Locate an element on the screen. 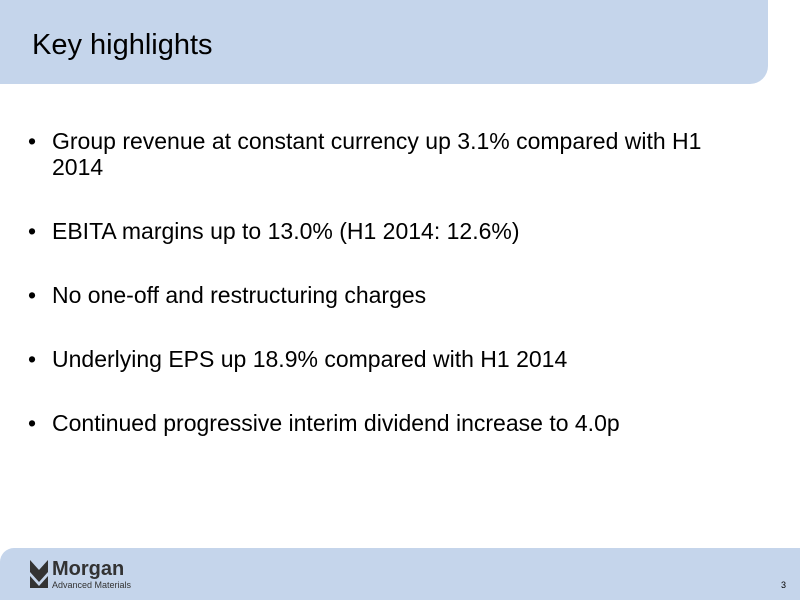  title: Key highlights is located at coordinates (122, 45).